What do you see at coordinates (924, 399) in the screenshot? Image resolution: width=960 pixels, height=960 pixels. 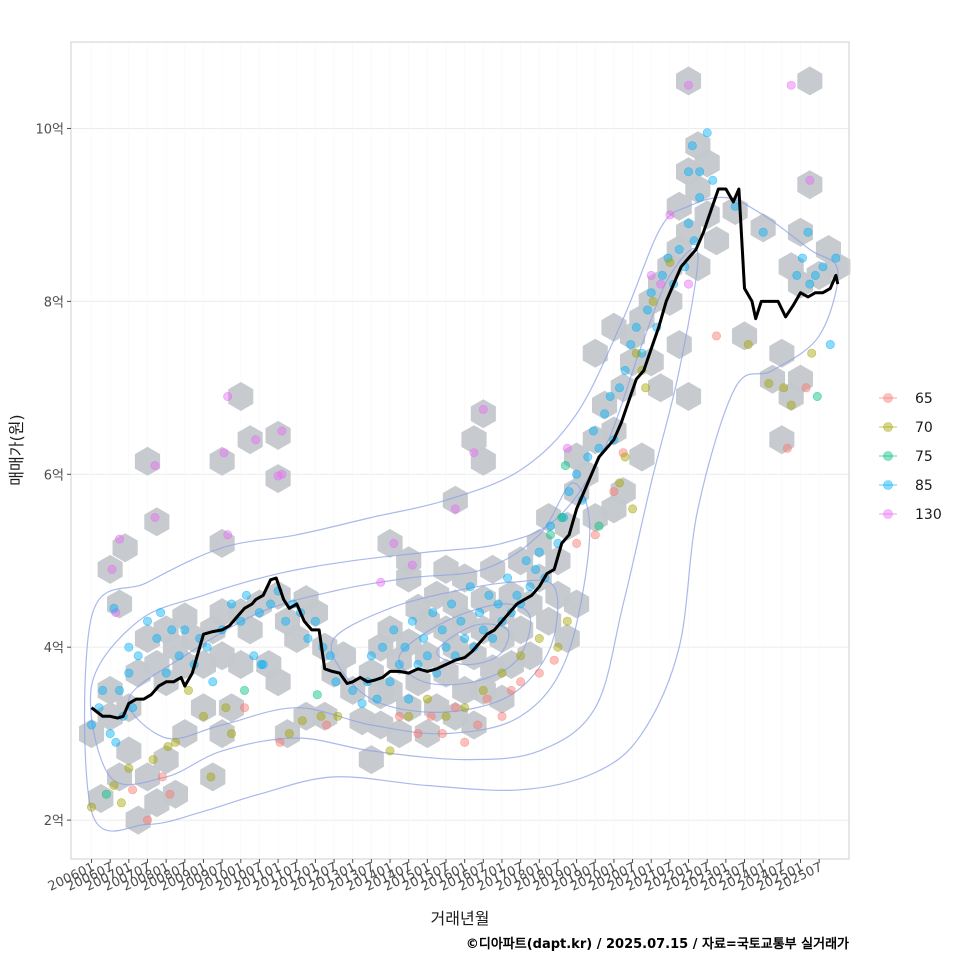 I see `legend-label-65: 65` at bounding box center [924, 399].